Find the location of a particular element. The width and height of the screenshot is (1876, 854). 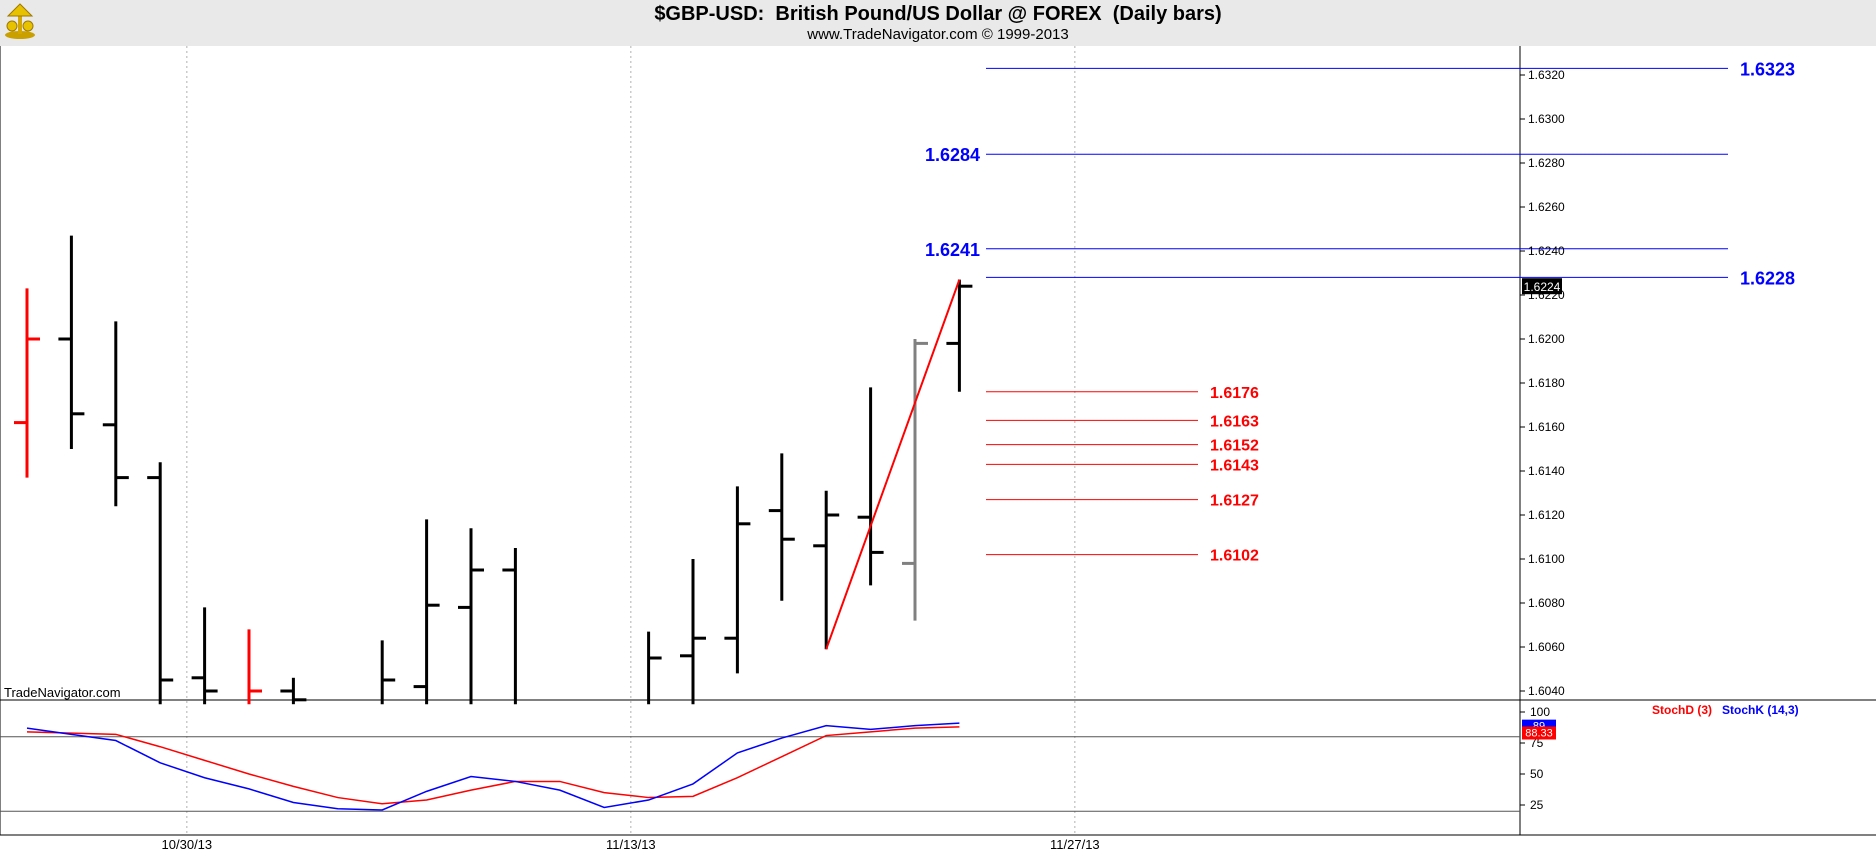

y-tick-label: 1.6080 is located at coordinates (1546, 603).